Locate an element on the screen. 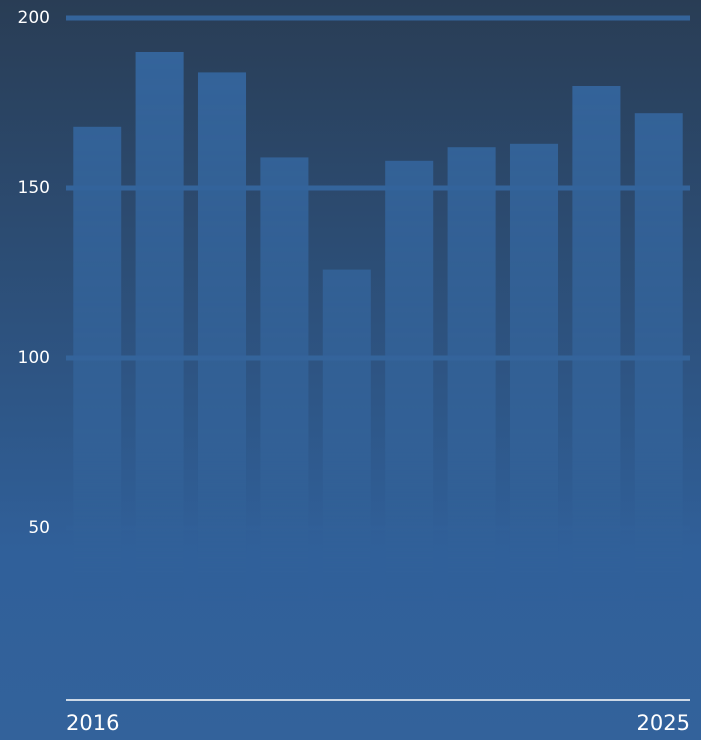  y-tick-label: 150 is located at coordinates (34, 188).